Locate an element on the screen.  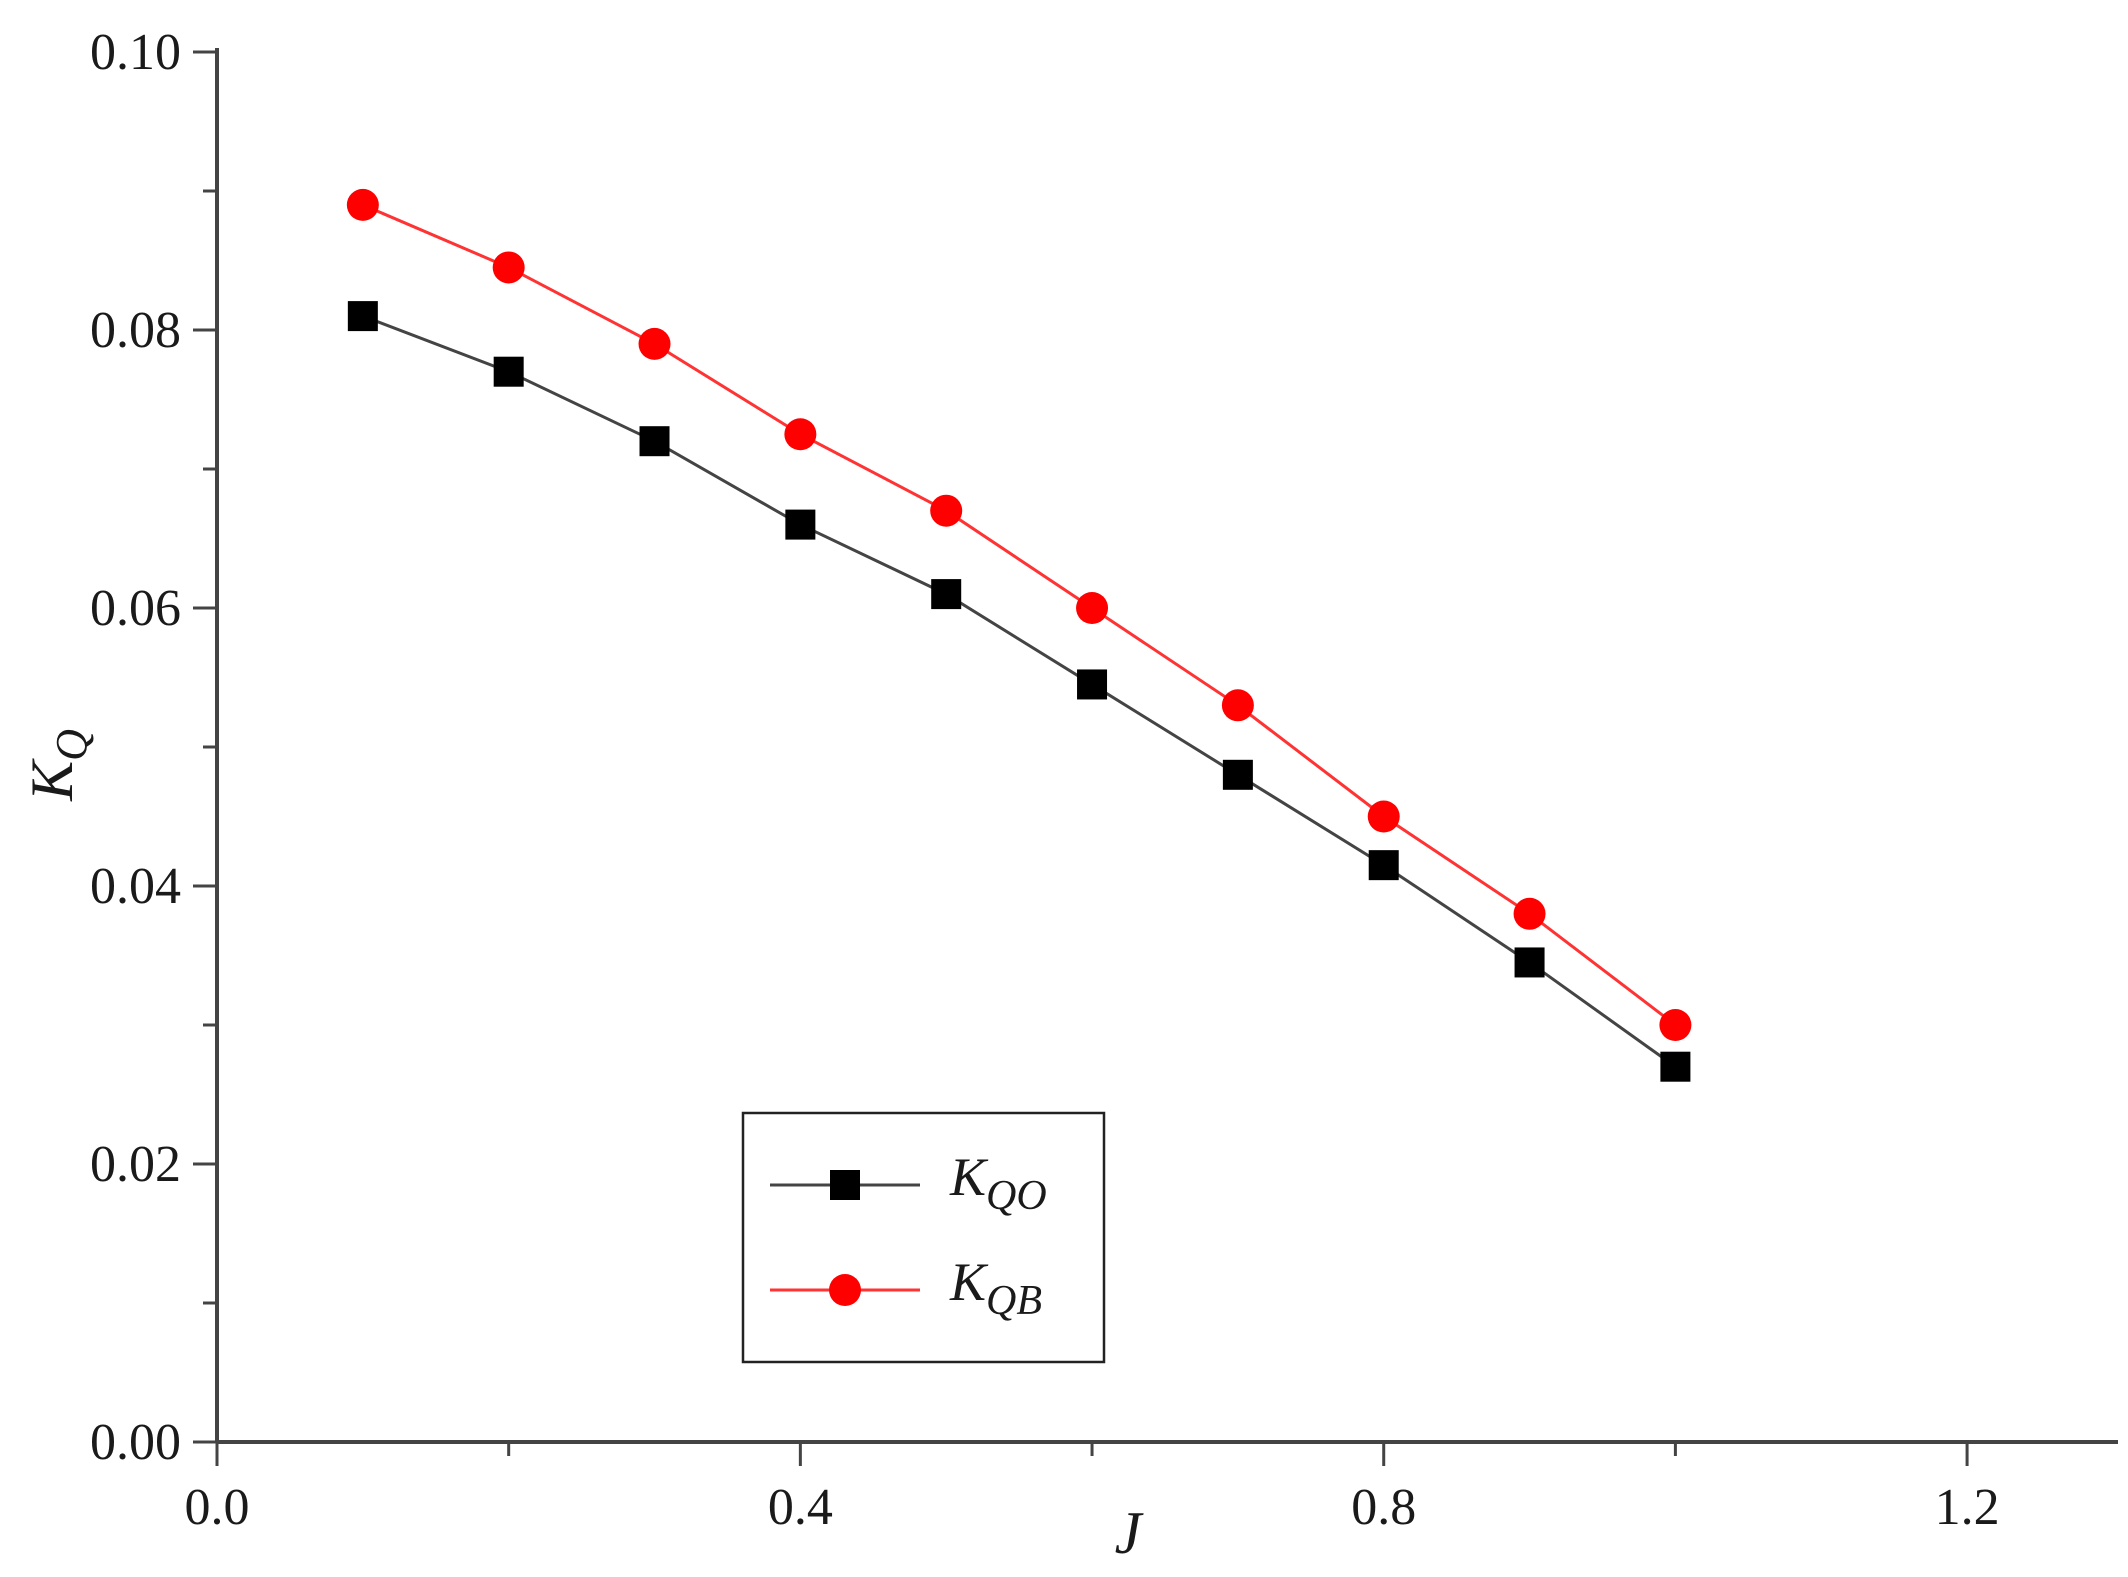
legend-marker-kqb is located at coordinates (845, 1290).